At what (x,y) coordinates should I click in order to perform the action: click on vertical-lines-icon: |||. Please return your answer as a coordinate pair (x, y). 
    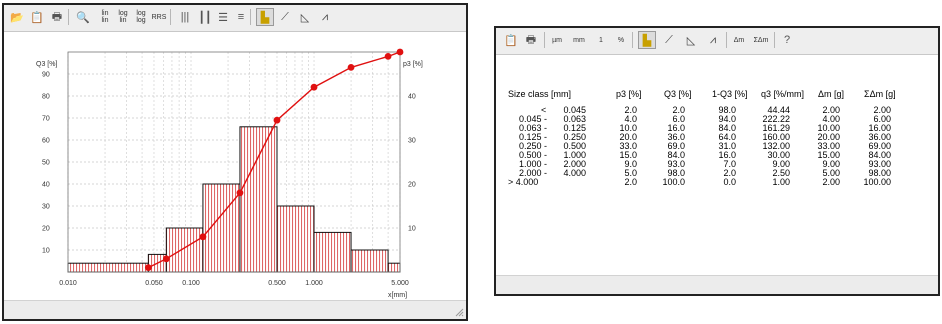
    Looking at the image, I should click on (185, 17).